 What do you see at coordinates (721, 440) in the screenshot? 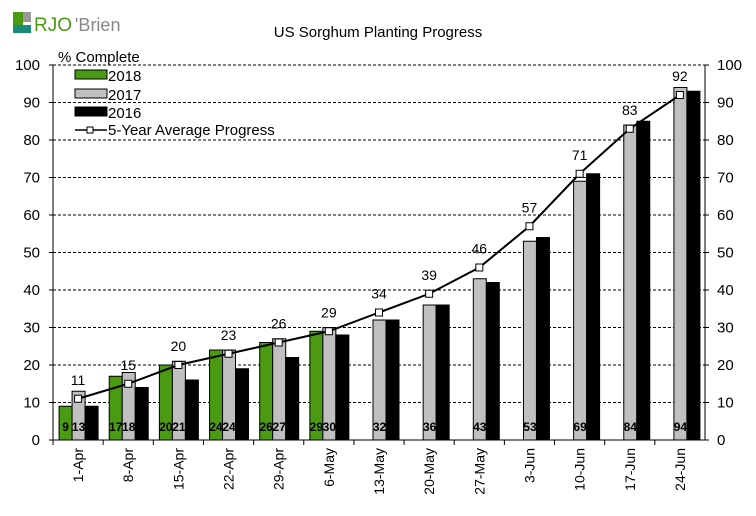
I see `y-tick-label-right: 0` at bounding box center [721, 440].